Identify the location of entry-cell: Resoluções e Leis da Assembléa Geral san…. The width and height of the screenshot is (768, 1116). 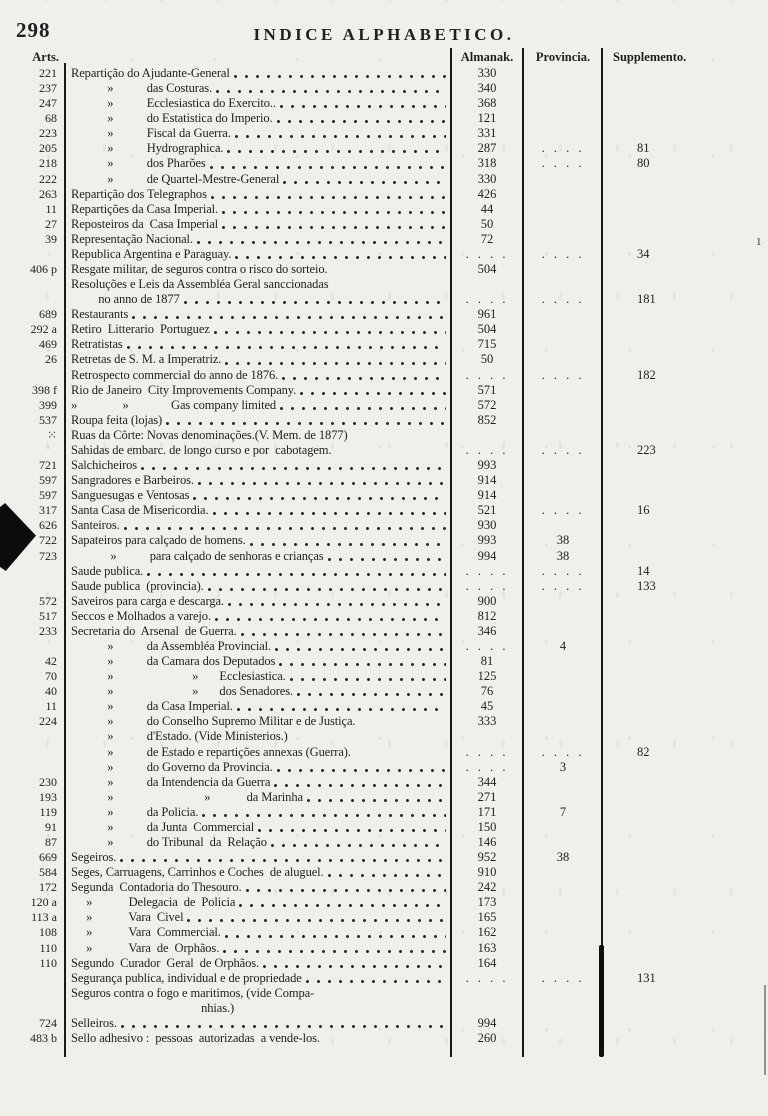
(257, 284).